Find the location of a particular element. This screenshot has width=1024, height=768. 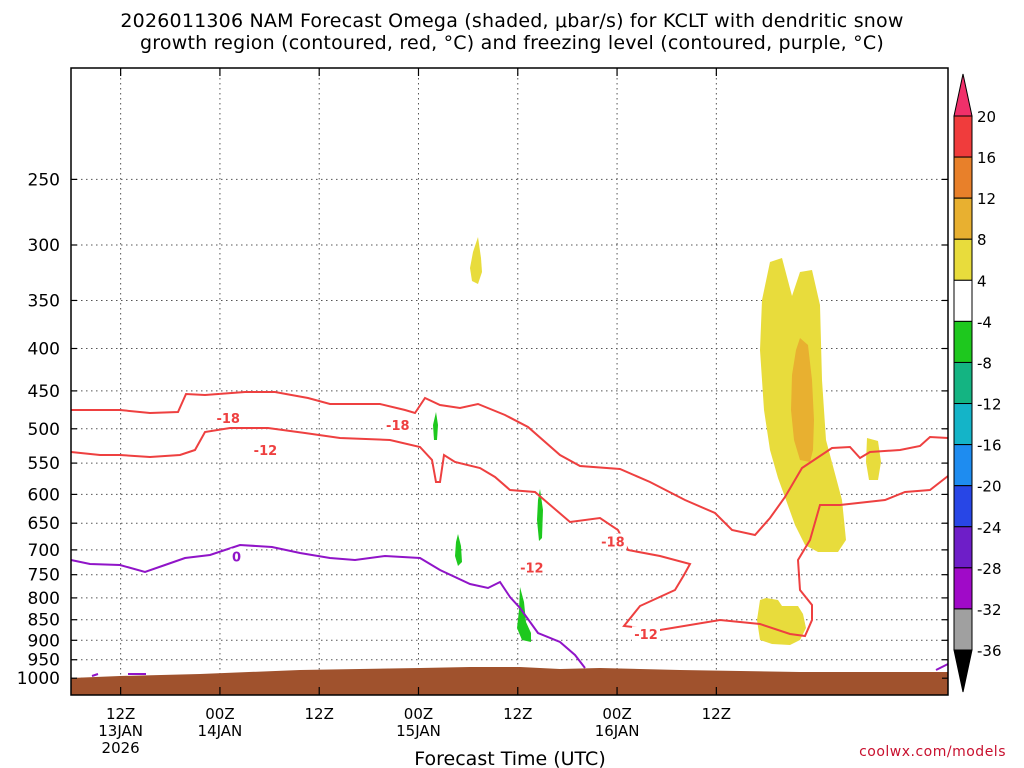

x-tick-label-24-1: 14JAN is located at coordinates (220, 731).